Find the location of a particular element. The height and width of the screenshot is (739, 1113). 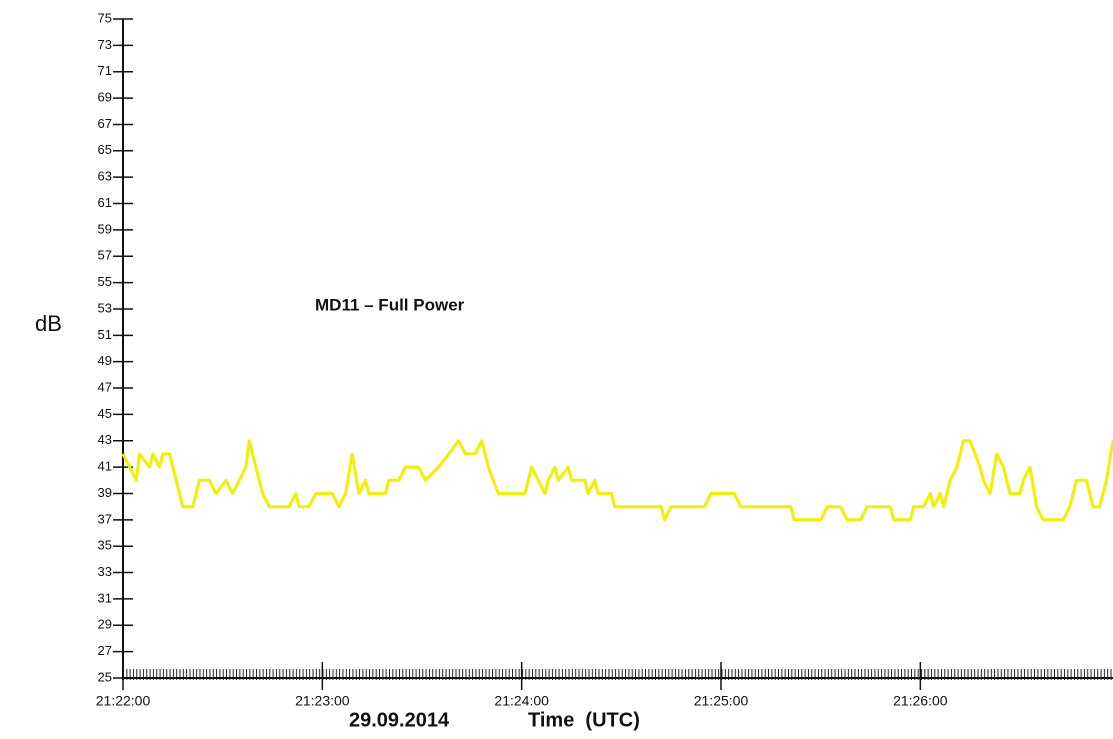

y-axis-label: dB is located at coordinates (48, 323).